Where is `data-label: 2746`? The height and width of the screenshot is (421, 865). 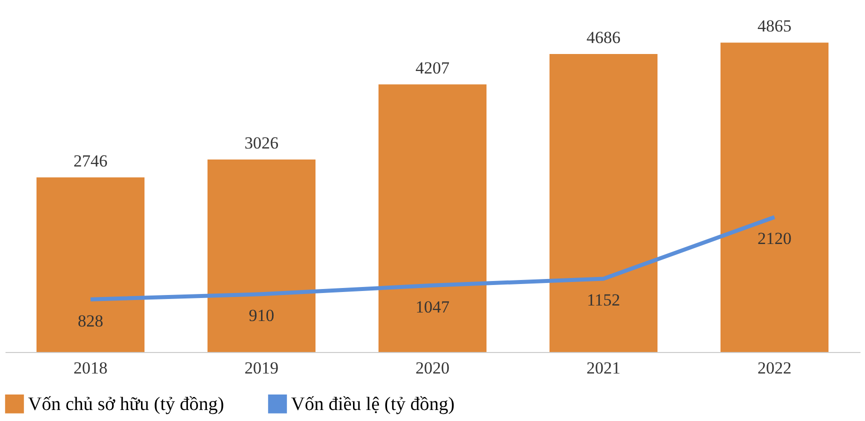 data-label: 2746 is located at coordinates (91, 160).